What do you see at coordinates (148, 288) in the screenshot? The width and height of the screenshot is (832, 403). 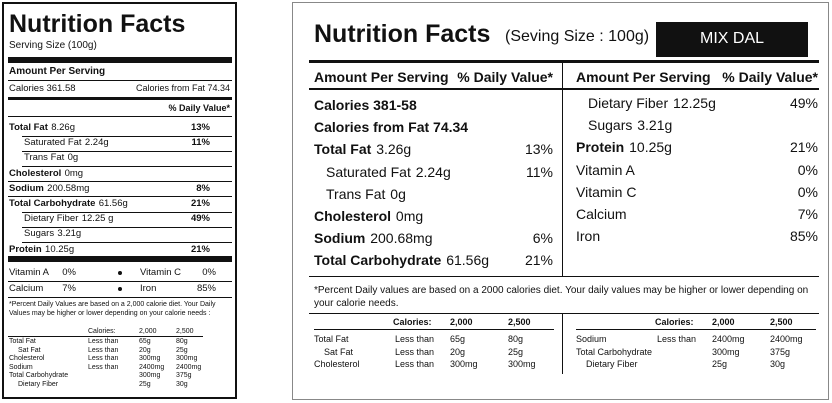 I see `vitamin-name: Iron` at bounding box center [148, 288].